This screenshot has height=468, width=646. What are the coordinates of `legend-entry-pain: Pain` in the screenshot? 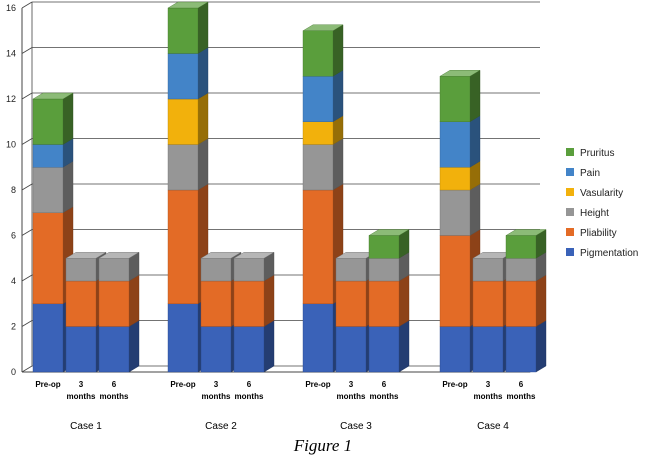 It's located at (590, 173).